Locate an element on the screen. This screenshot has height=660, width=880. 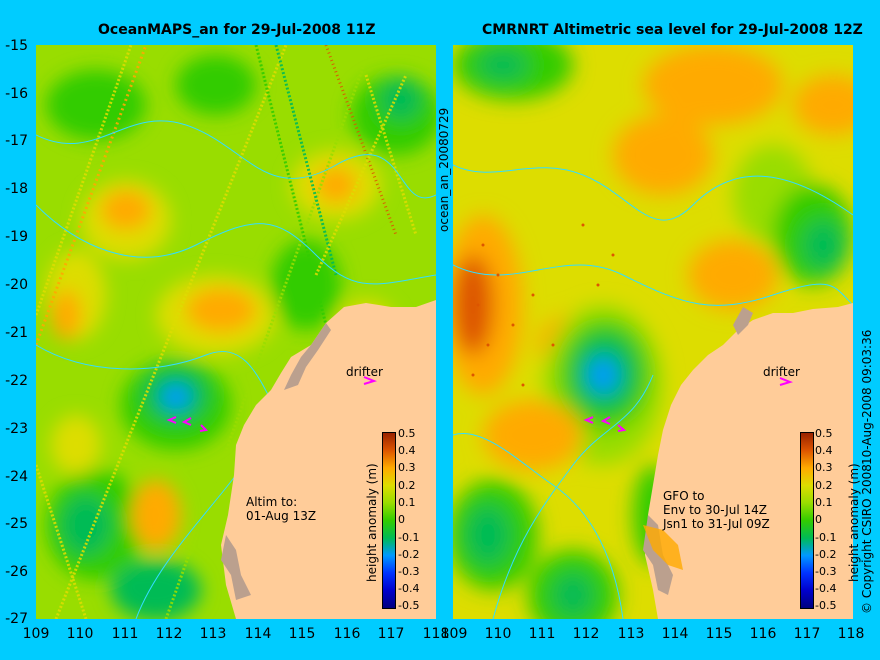
middle-run-label: ocean_an_20080729 is located at coordinates (444, 169).